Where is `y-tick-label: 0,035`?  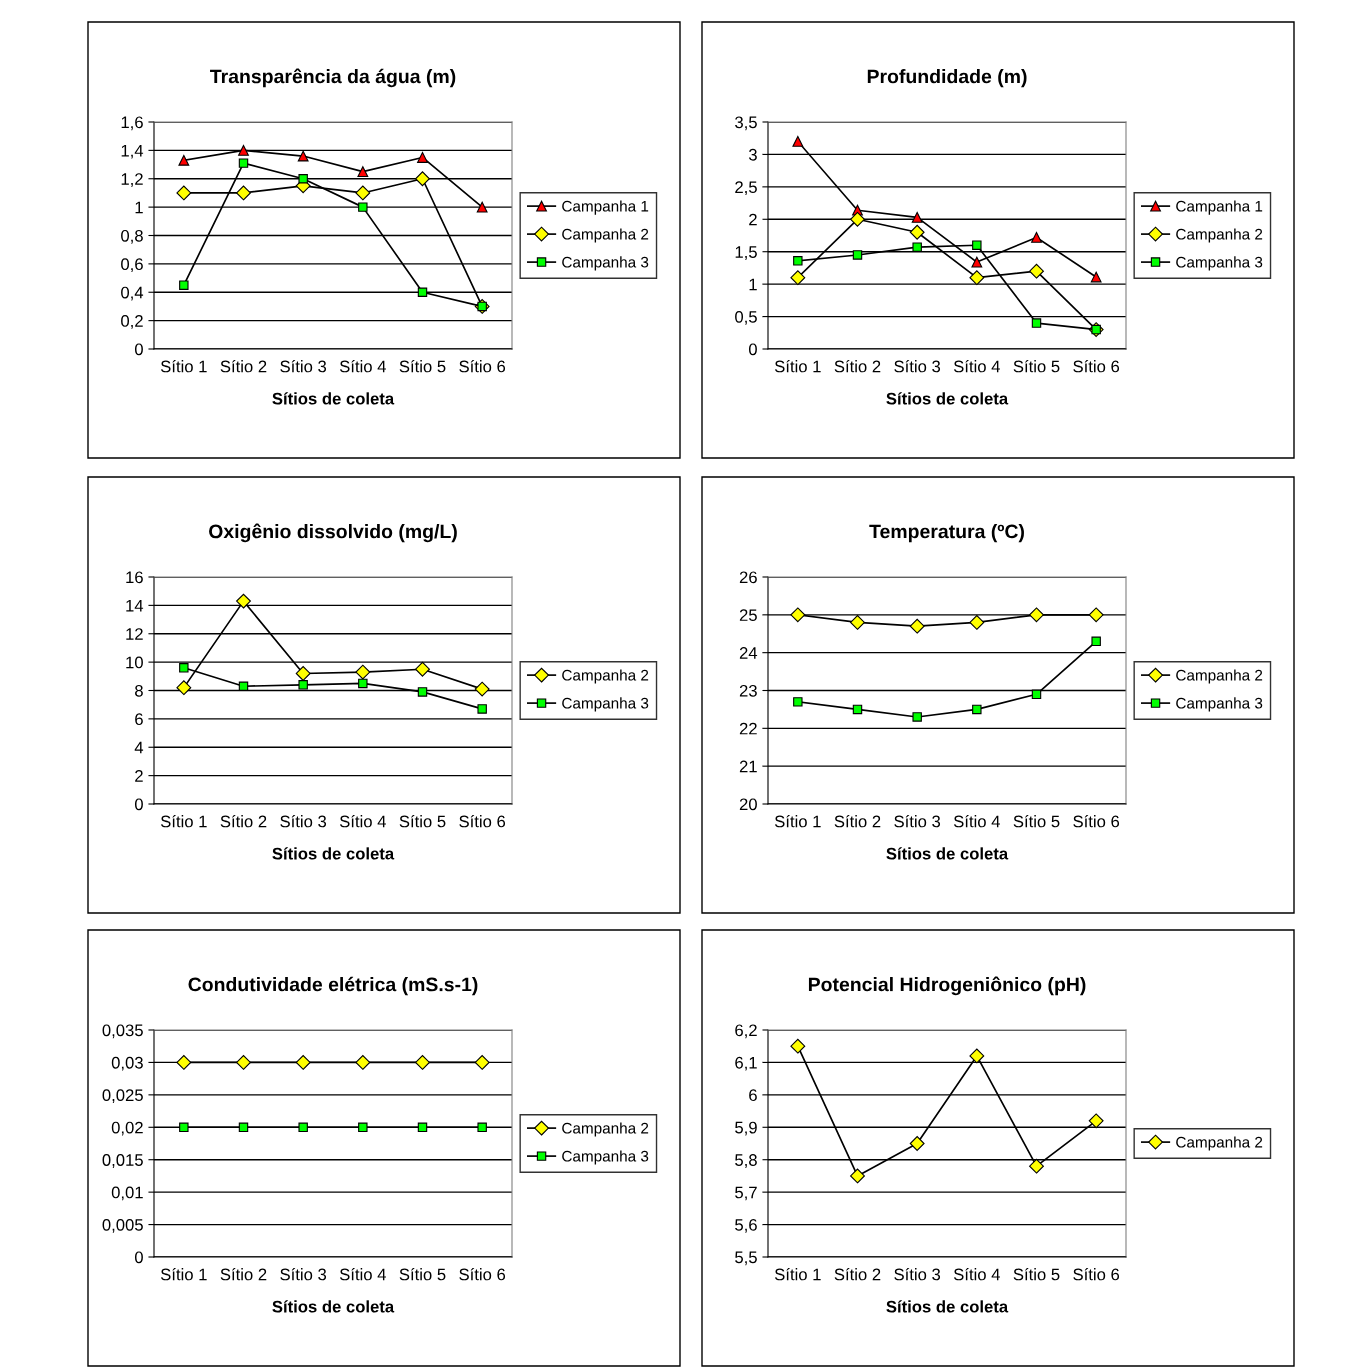
y-tick-label: 0,035 is located at coordinates (122, 1031).